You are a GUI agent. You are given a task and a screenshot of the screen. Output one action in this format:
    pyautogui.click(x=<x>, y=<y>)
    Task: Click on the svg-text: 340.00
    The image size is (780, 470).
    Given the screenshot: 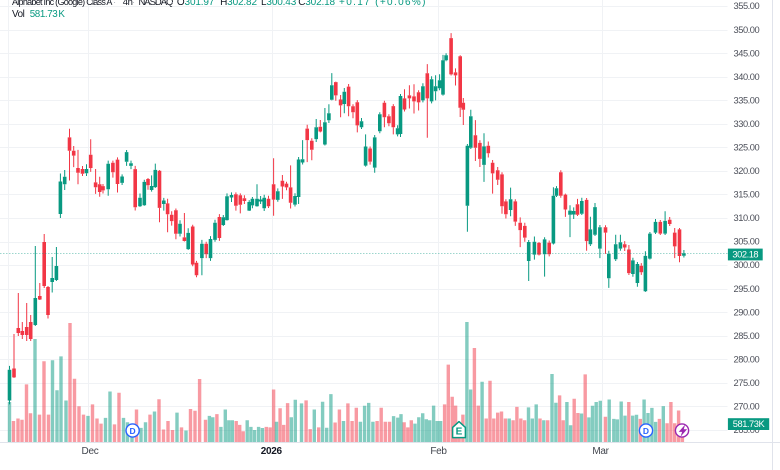 What is the action you would take?
    pyautogui.click(x=747, y=77)
    